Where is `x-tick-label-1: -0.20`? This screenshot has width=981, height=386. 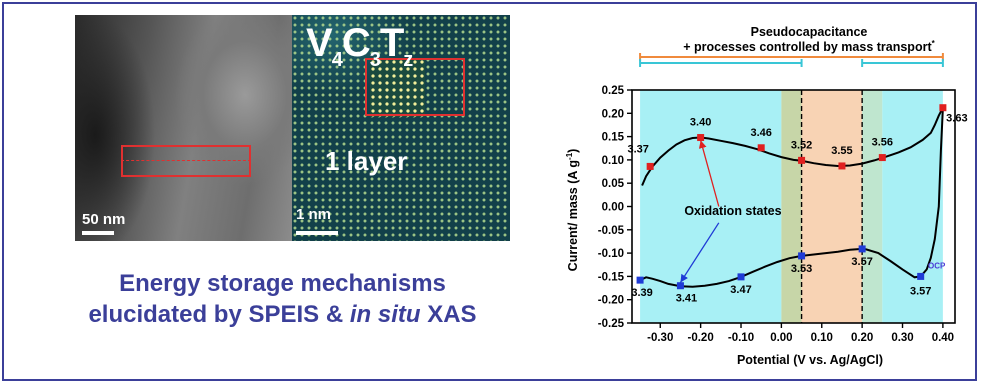 x-tick-label-1: -0.20 is located at coordinates (701, 338).